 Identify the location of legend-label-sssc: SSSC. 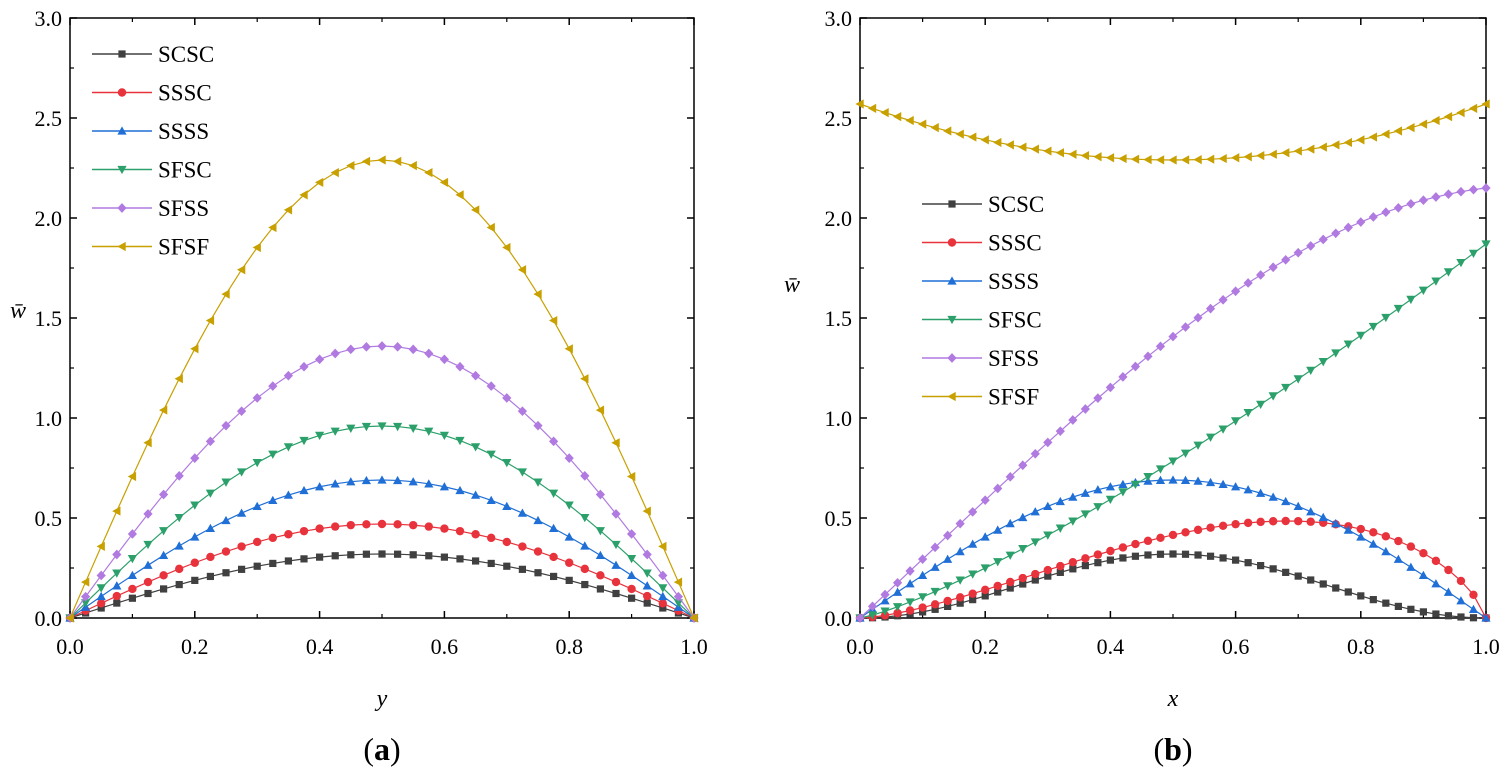
(1015, 243).